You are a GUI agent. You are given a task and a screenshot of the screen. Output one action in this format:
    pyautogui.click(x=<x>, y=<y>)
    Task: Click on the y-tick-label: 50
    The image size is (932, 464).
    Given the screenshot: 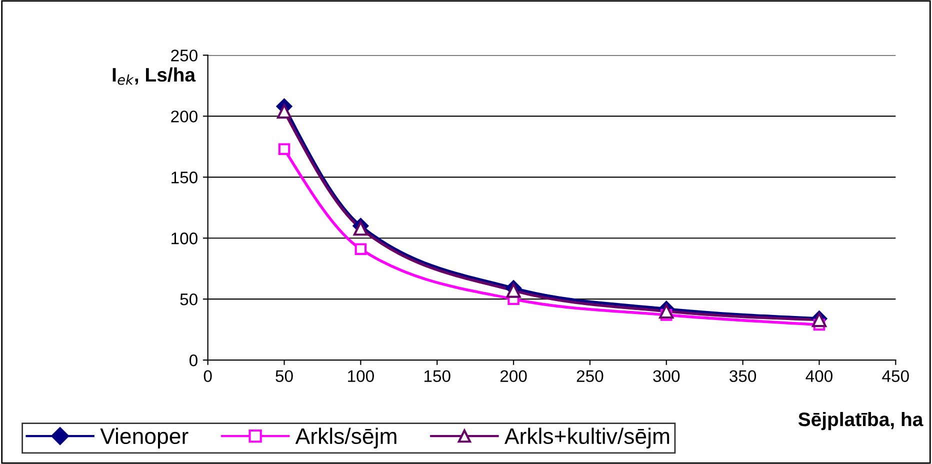 What is the action you would take?
    pyautogui.click(x=189, y=299)
    